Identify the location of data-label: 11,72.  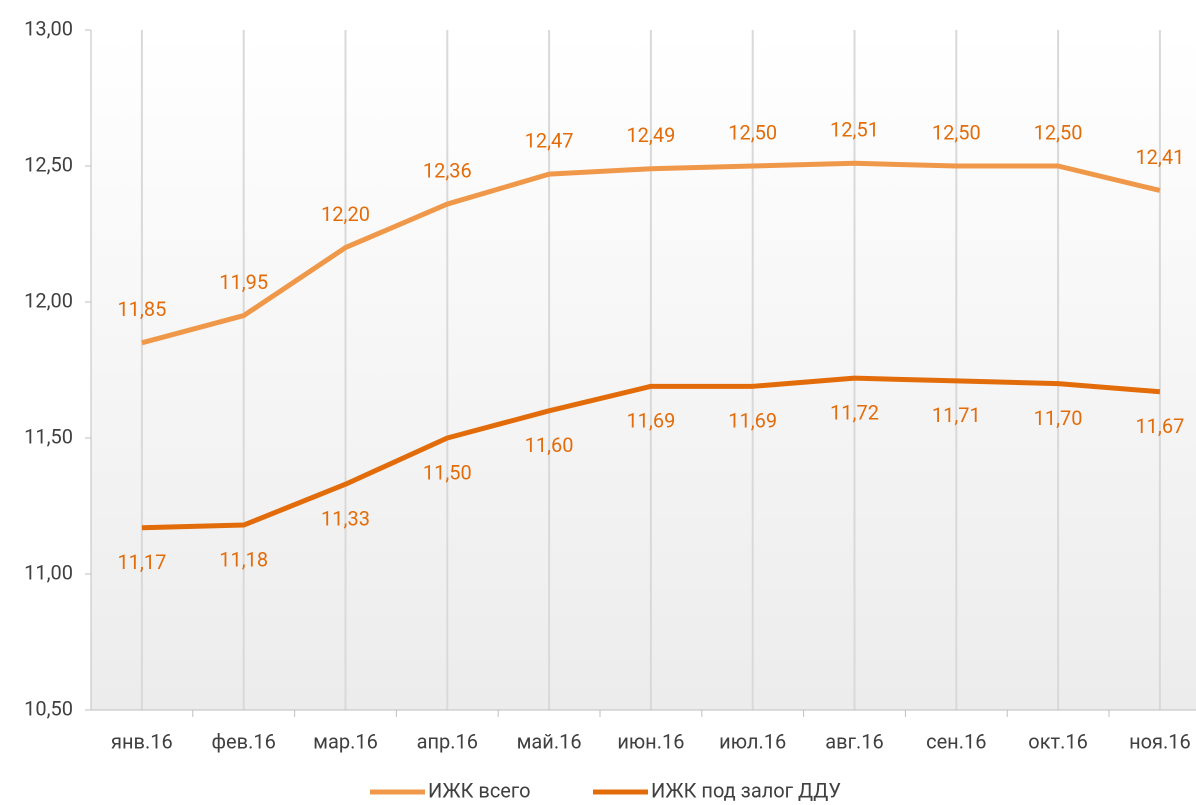
(854, 412).